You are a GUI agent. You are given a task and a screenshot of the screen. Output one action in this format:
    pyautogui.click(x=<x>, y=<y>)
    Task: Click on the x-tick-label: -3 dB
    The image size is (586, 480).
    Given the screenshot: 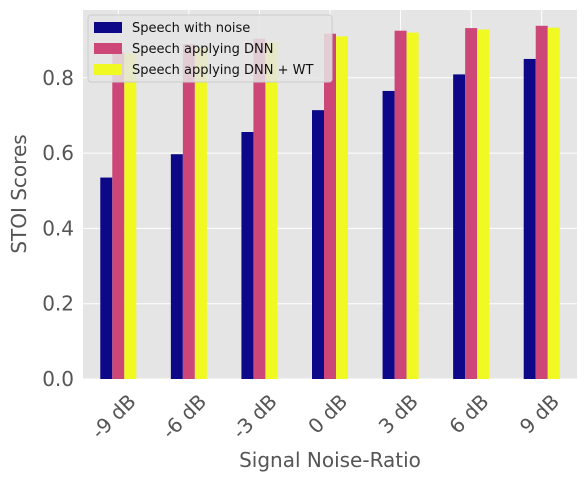 What is the action you would take?
    pyautogui.click(x=254, y=416)
    